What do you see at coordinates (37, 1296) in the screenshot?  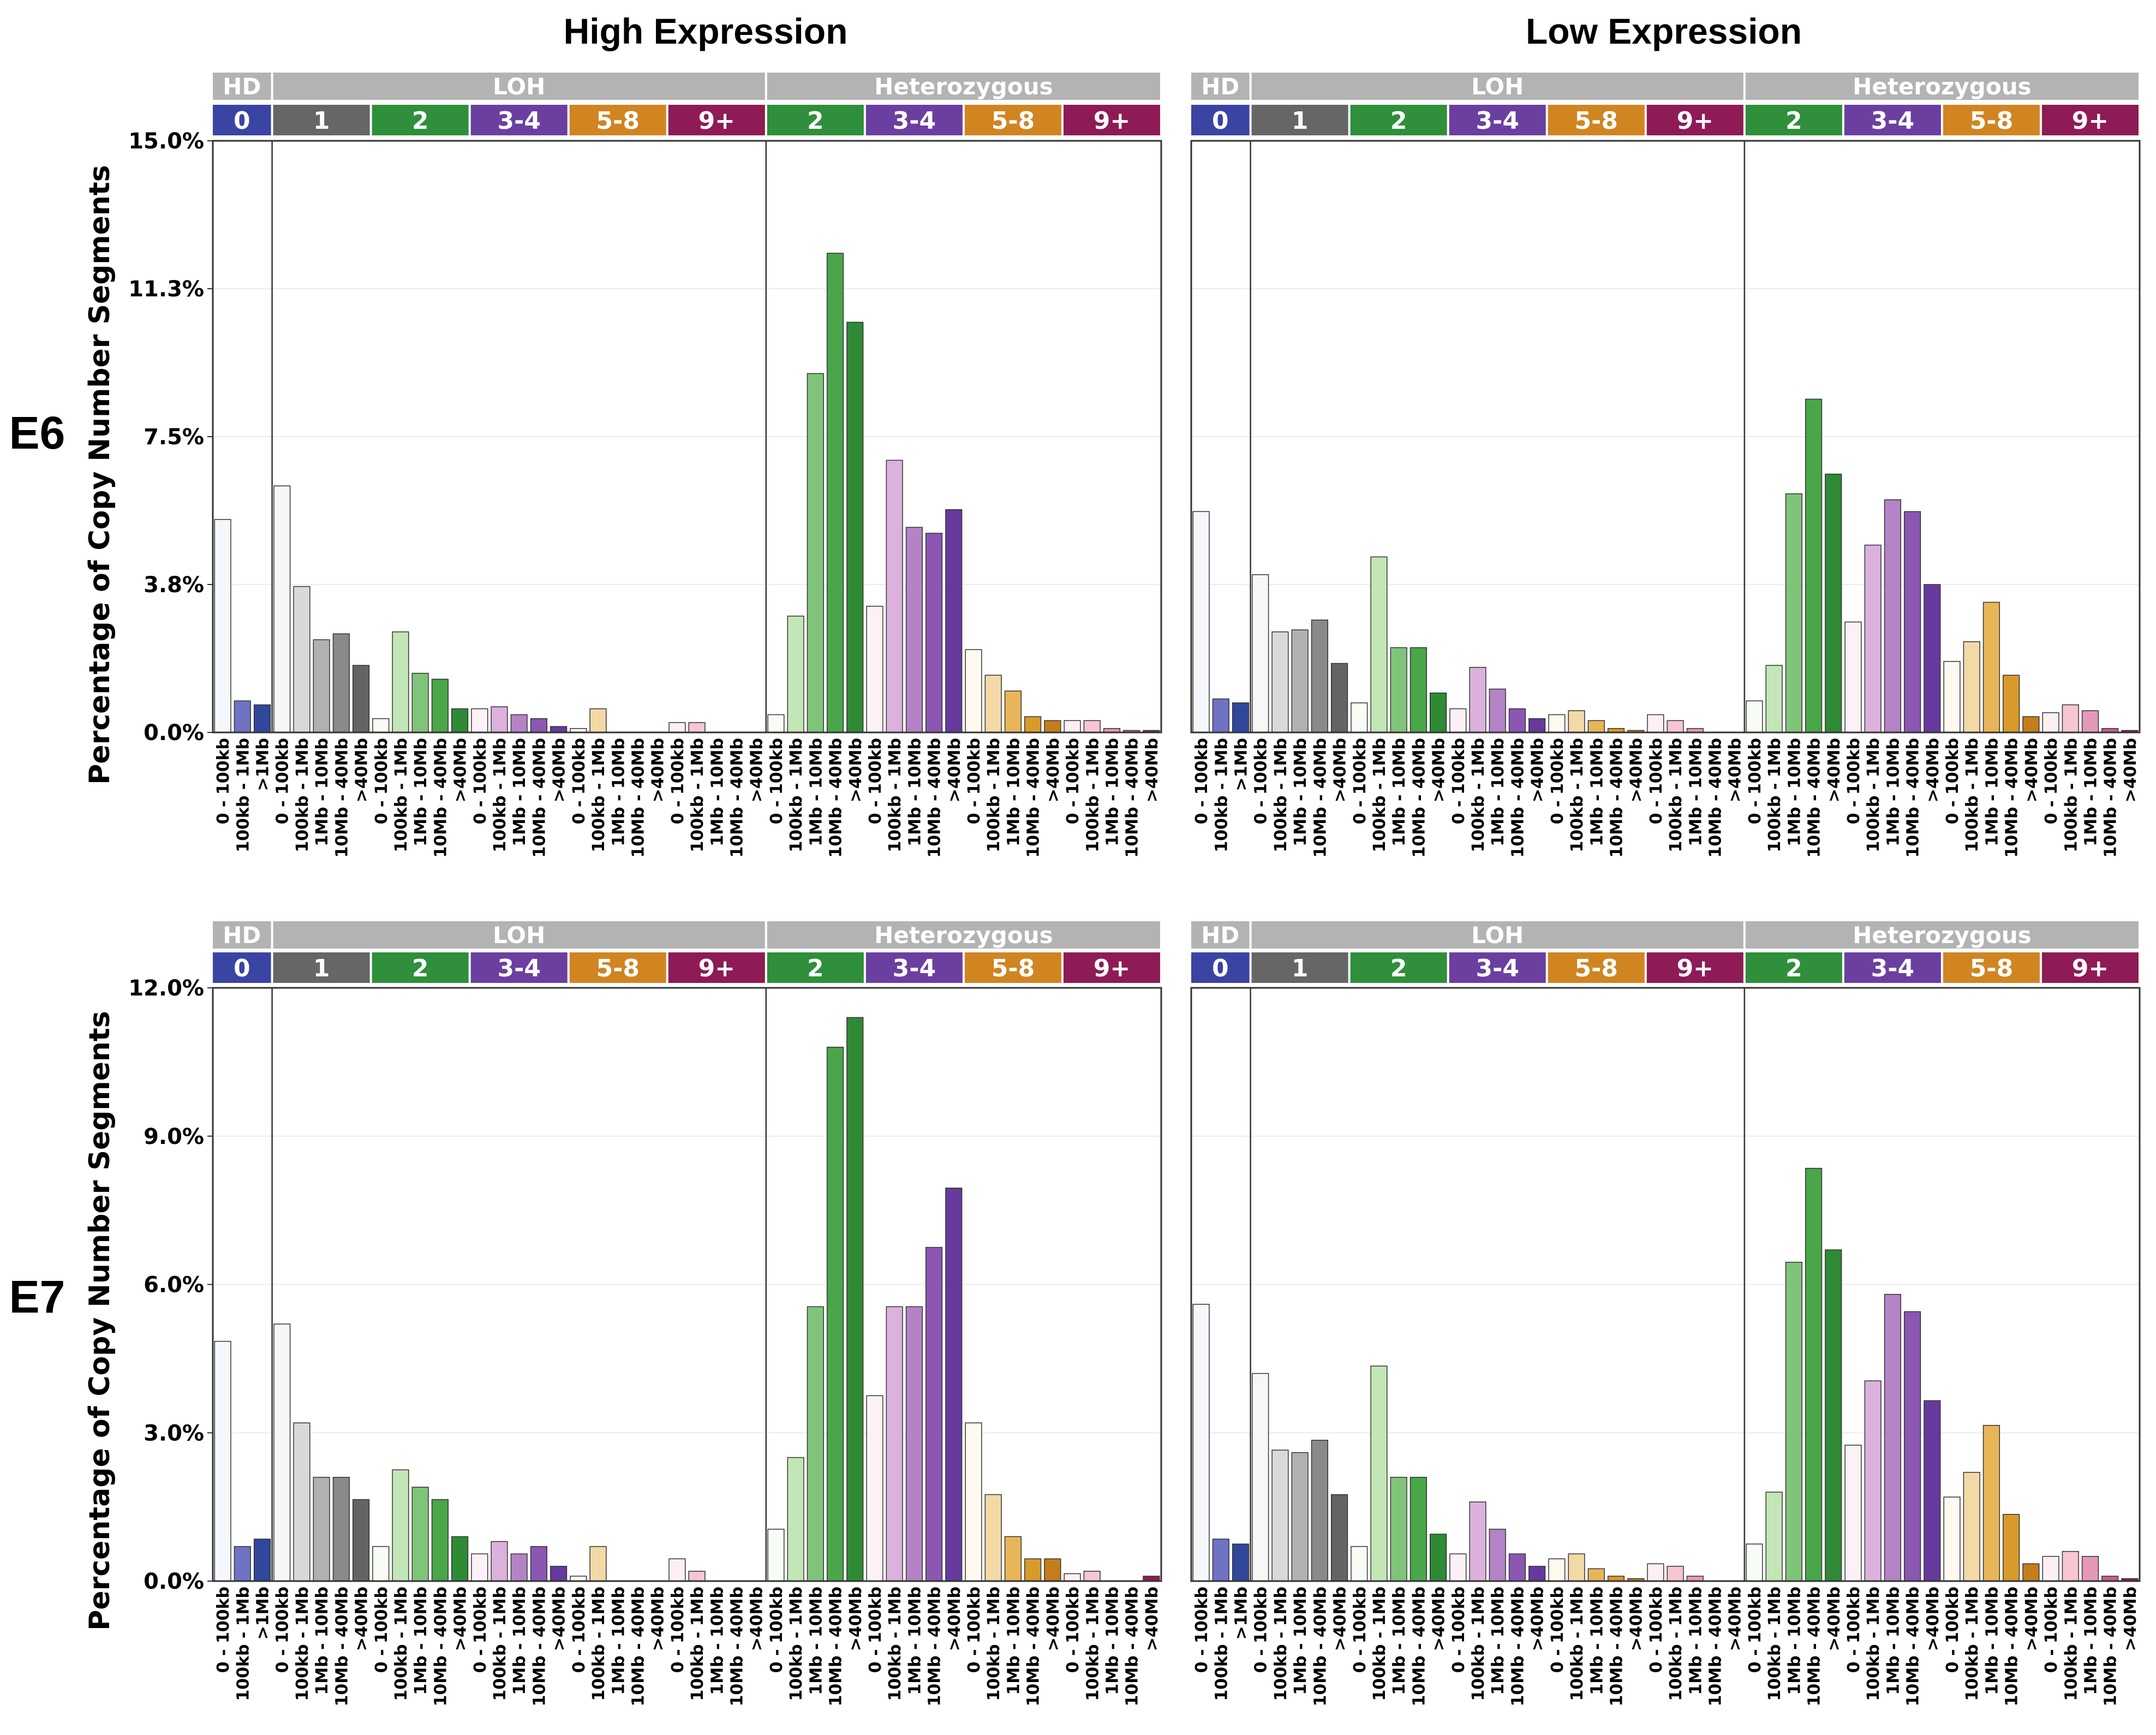 I see `row-label-e7: E7` at bounding box center [37, 1296].